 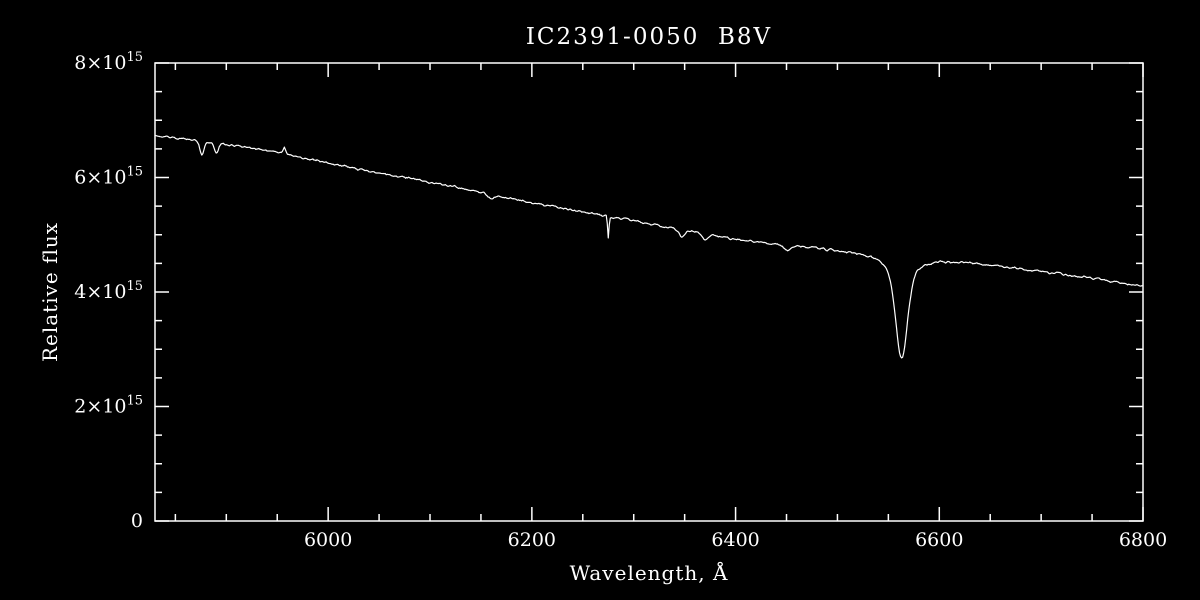 I want to click on y-tick-label: 6×10¹⁵, so click(x=108, y=177).